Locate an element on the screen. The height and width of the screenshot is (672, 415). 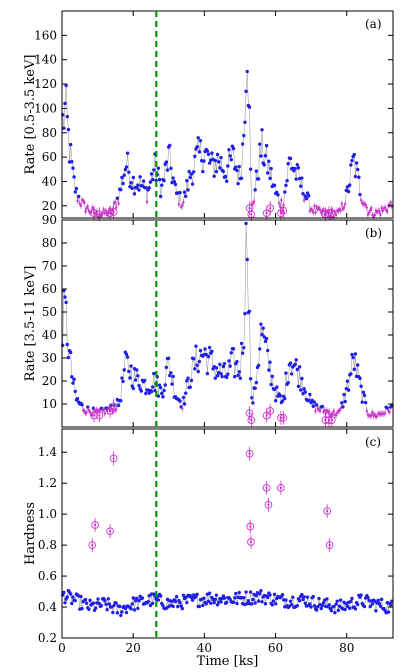
panel-label: (c) is located at coordinates (373, 442).